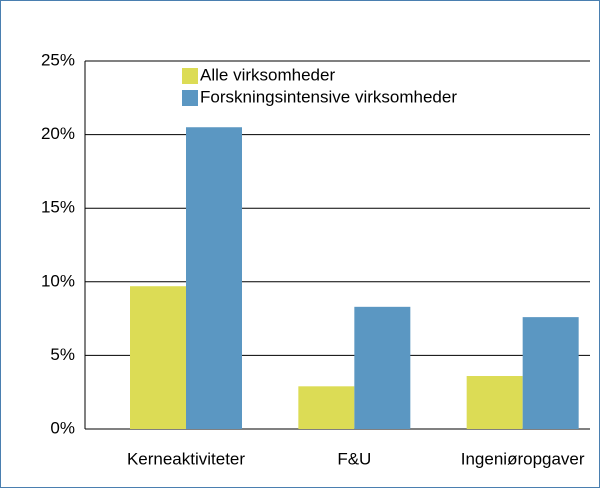  I want to click on y-tick-label: 25%, so click(58, 59).